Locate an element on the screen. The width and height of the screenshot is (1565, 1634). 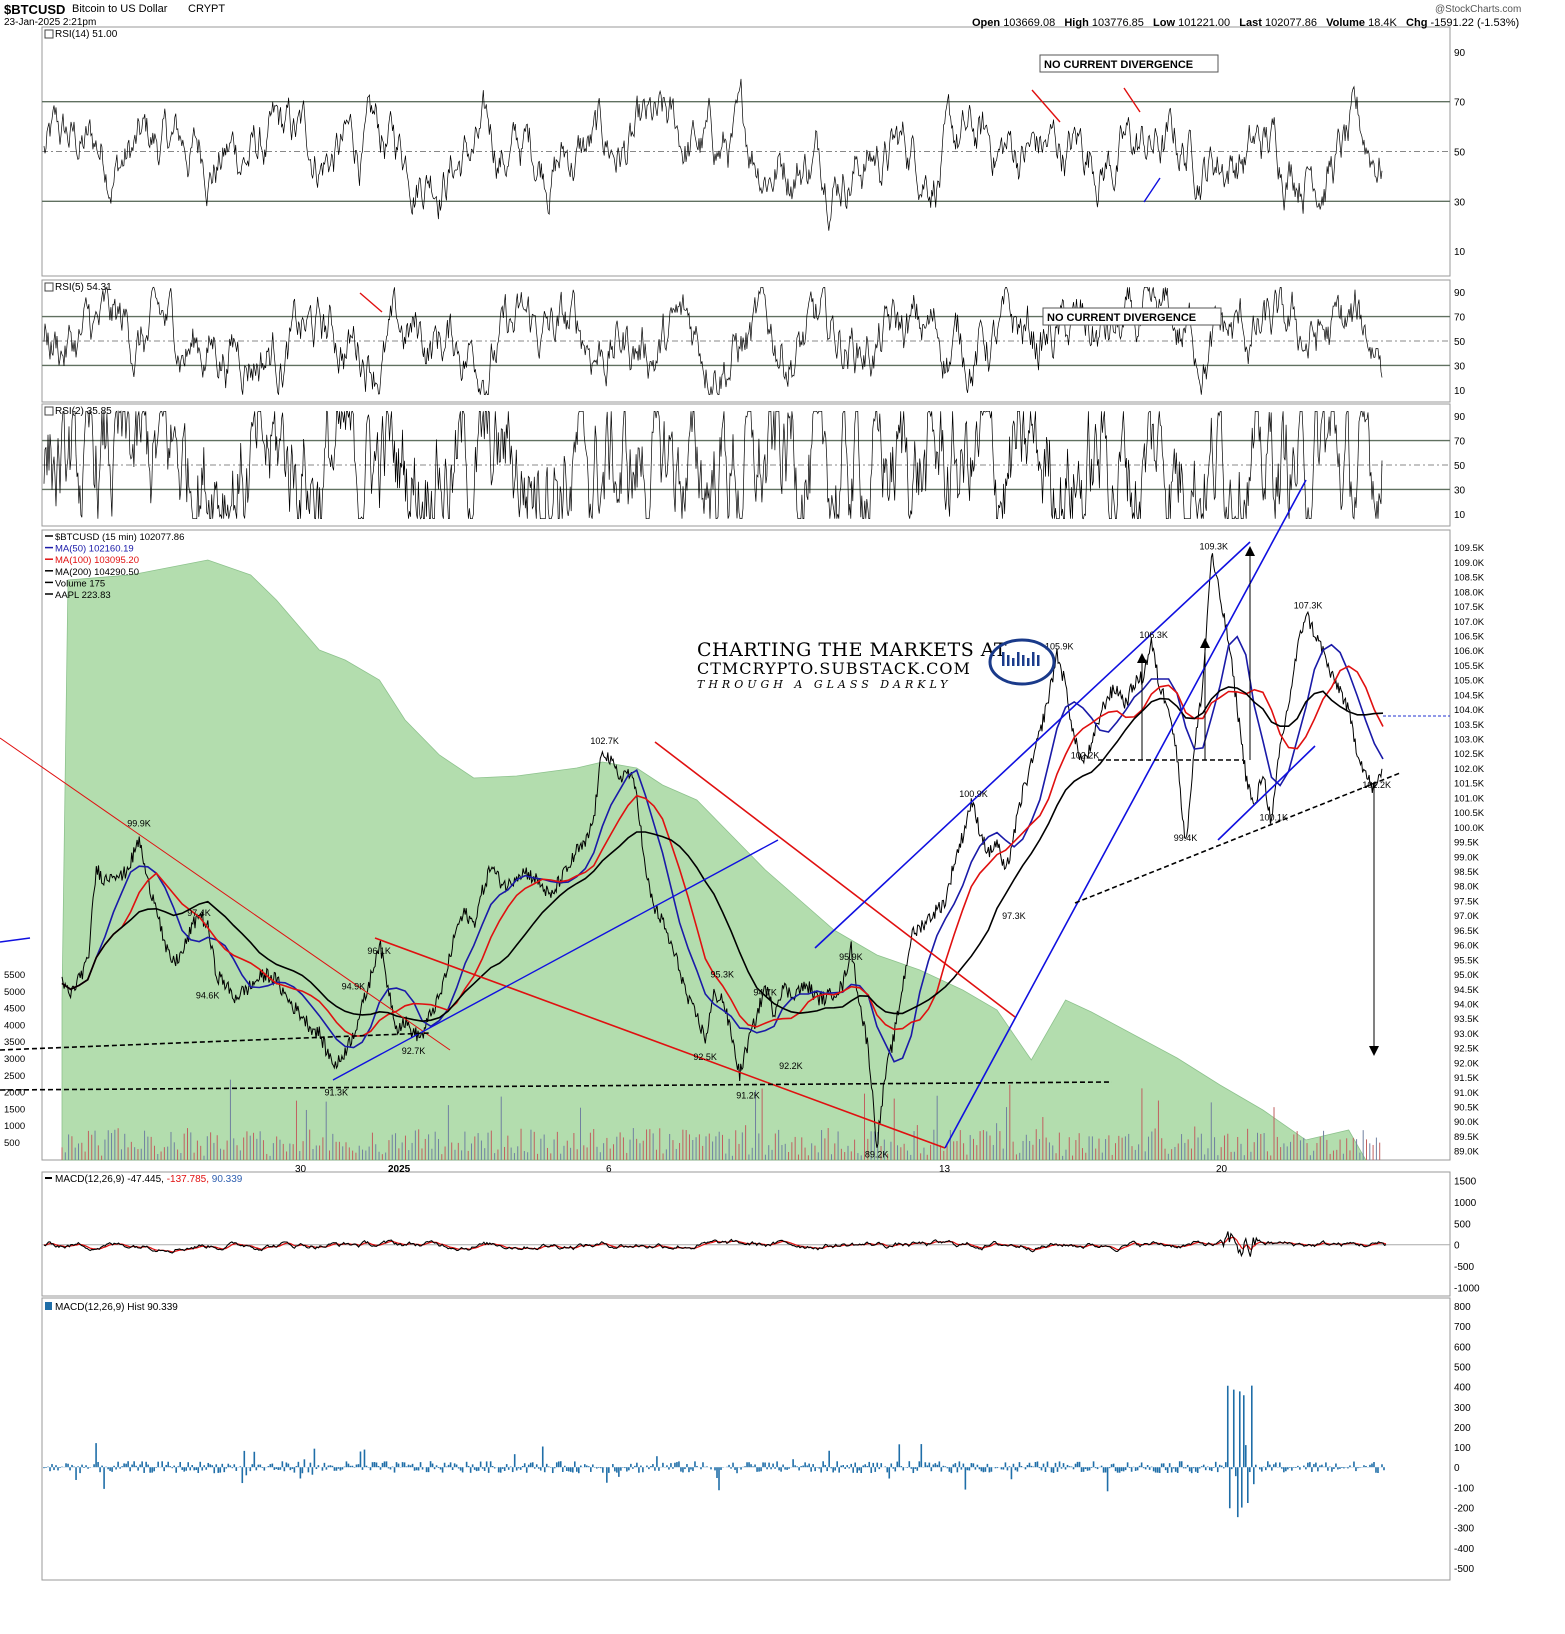
rsi-panel-label: RSI(14) 51.00 is located at coordinates (86, 34).